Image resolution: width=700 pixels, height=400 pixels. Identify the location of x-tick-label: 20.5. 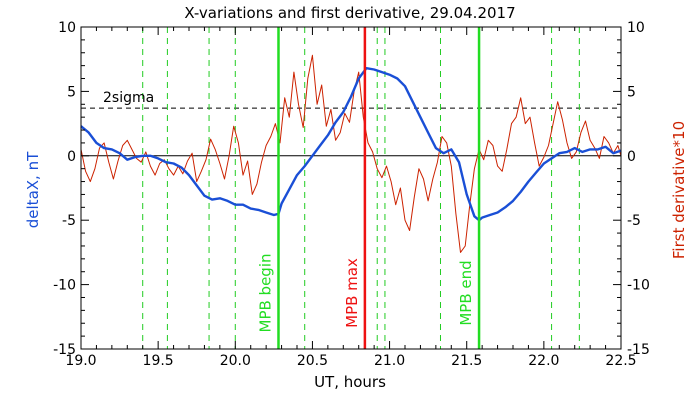
(312, 361).